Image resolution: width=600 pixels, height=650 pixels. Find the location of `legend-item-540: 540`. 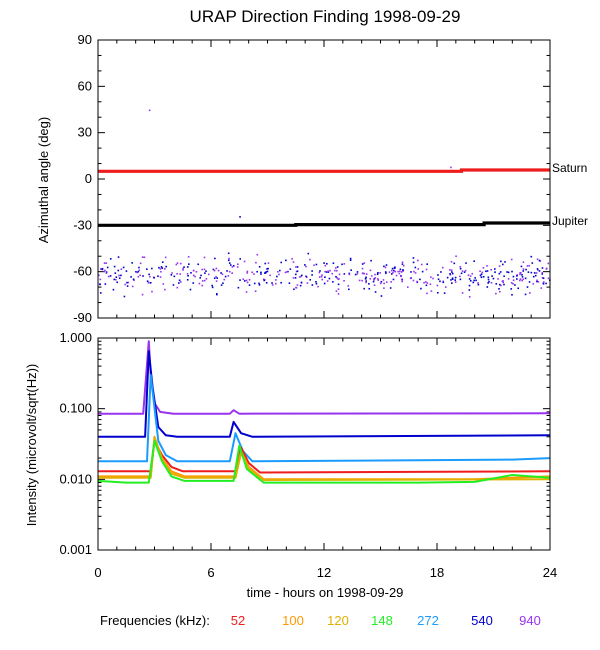

legend-item-540: 540 is located at coordinates (482, 620).